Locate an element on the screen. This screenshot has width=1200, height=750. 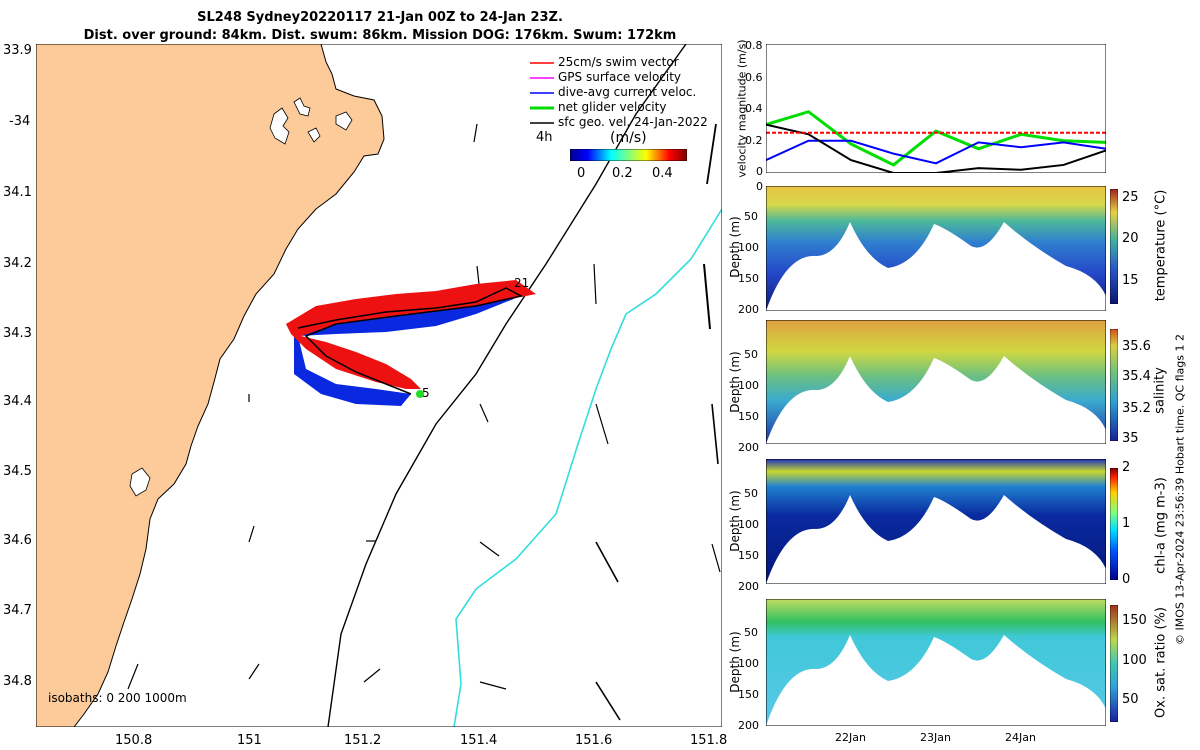
vel-tick: 0.4 is located at coordinates (754, 108).